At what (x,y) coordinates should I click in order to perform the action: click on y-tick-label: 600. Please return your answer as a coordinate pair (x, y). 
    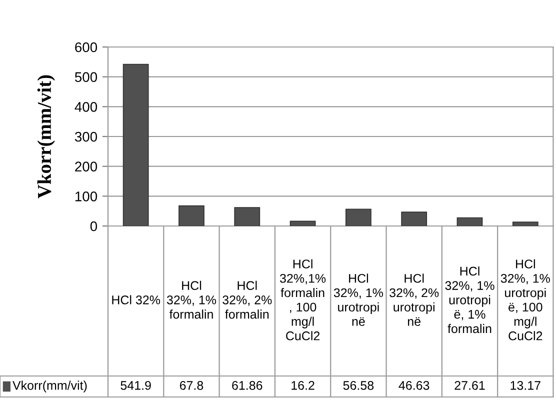
    Looking at the image, I should click on (86, 47).